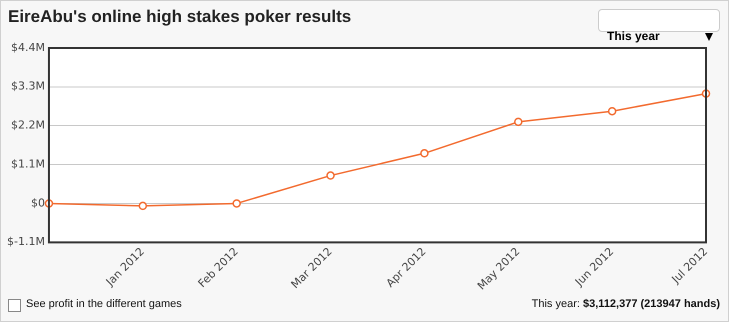 The image size is (729, 322). I want to click on y-tick-label: $2.2M, so click(27, 125).